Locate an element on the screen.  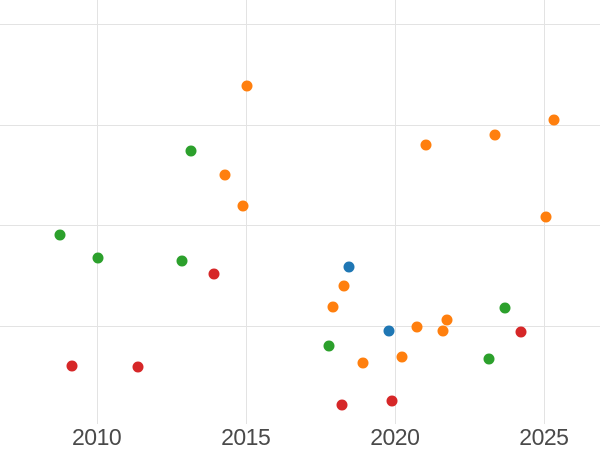
x-tick-label: 2015 is located at coordinates (246, 437).